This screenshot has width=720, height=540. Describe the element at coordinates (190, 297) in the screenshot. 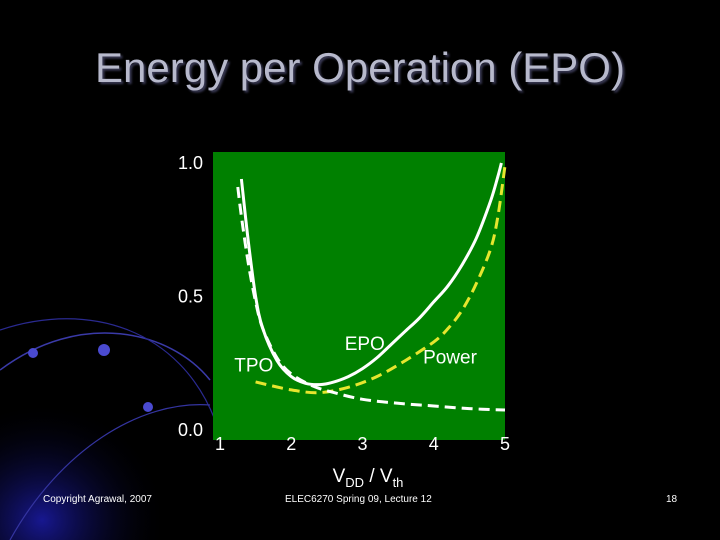

I see `y-tick-label: 0.5` at that location.